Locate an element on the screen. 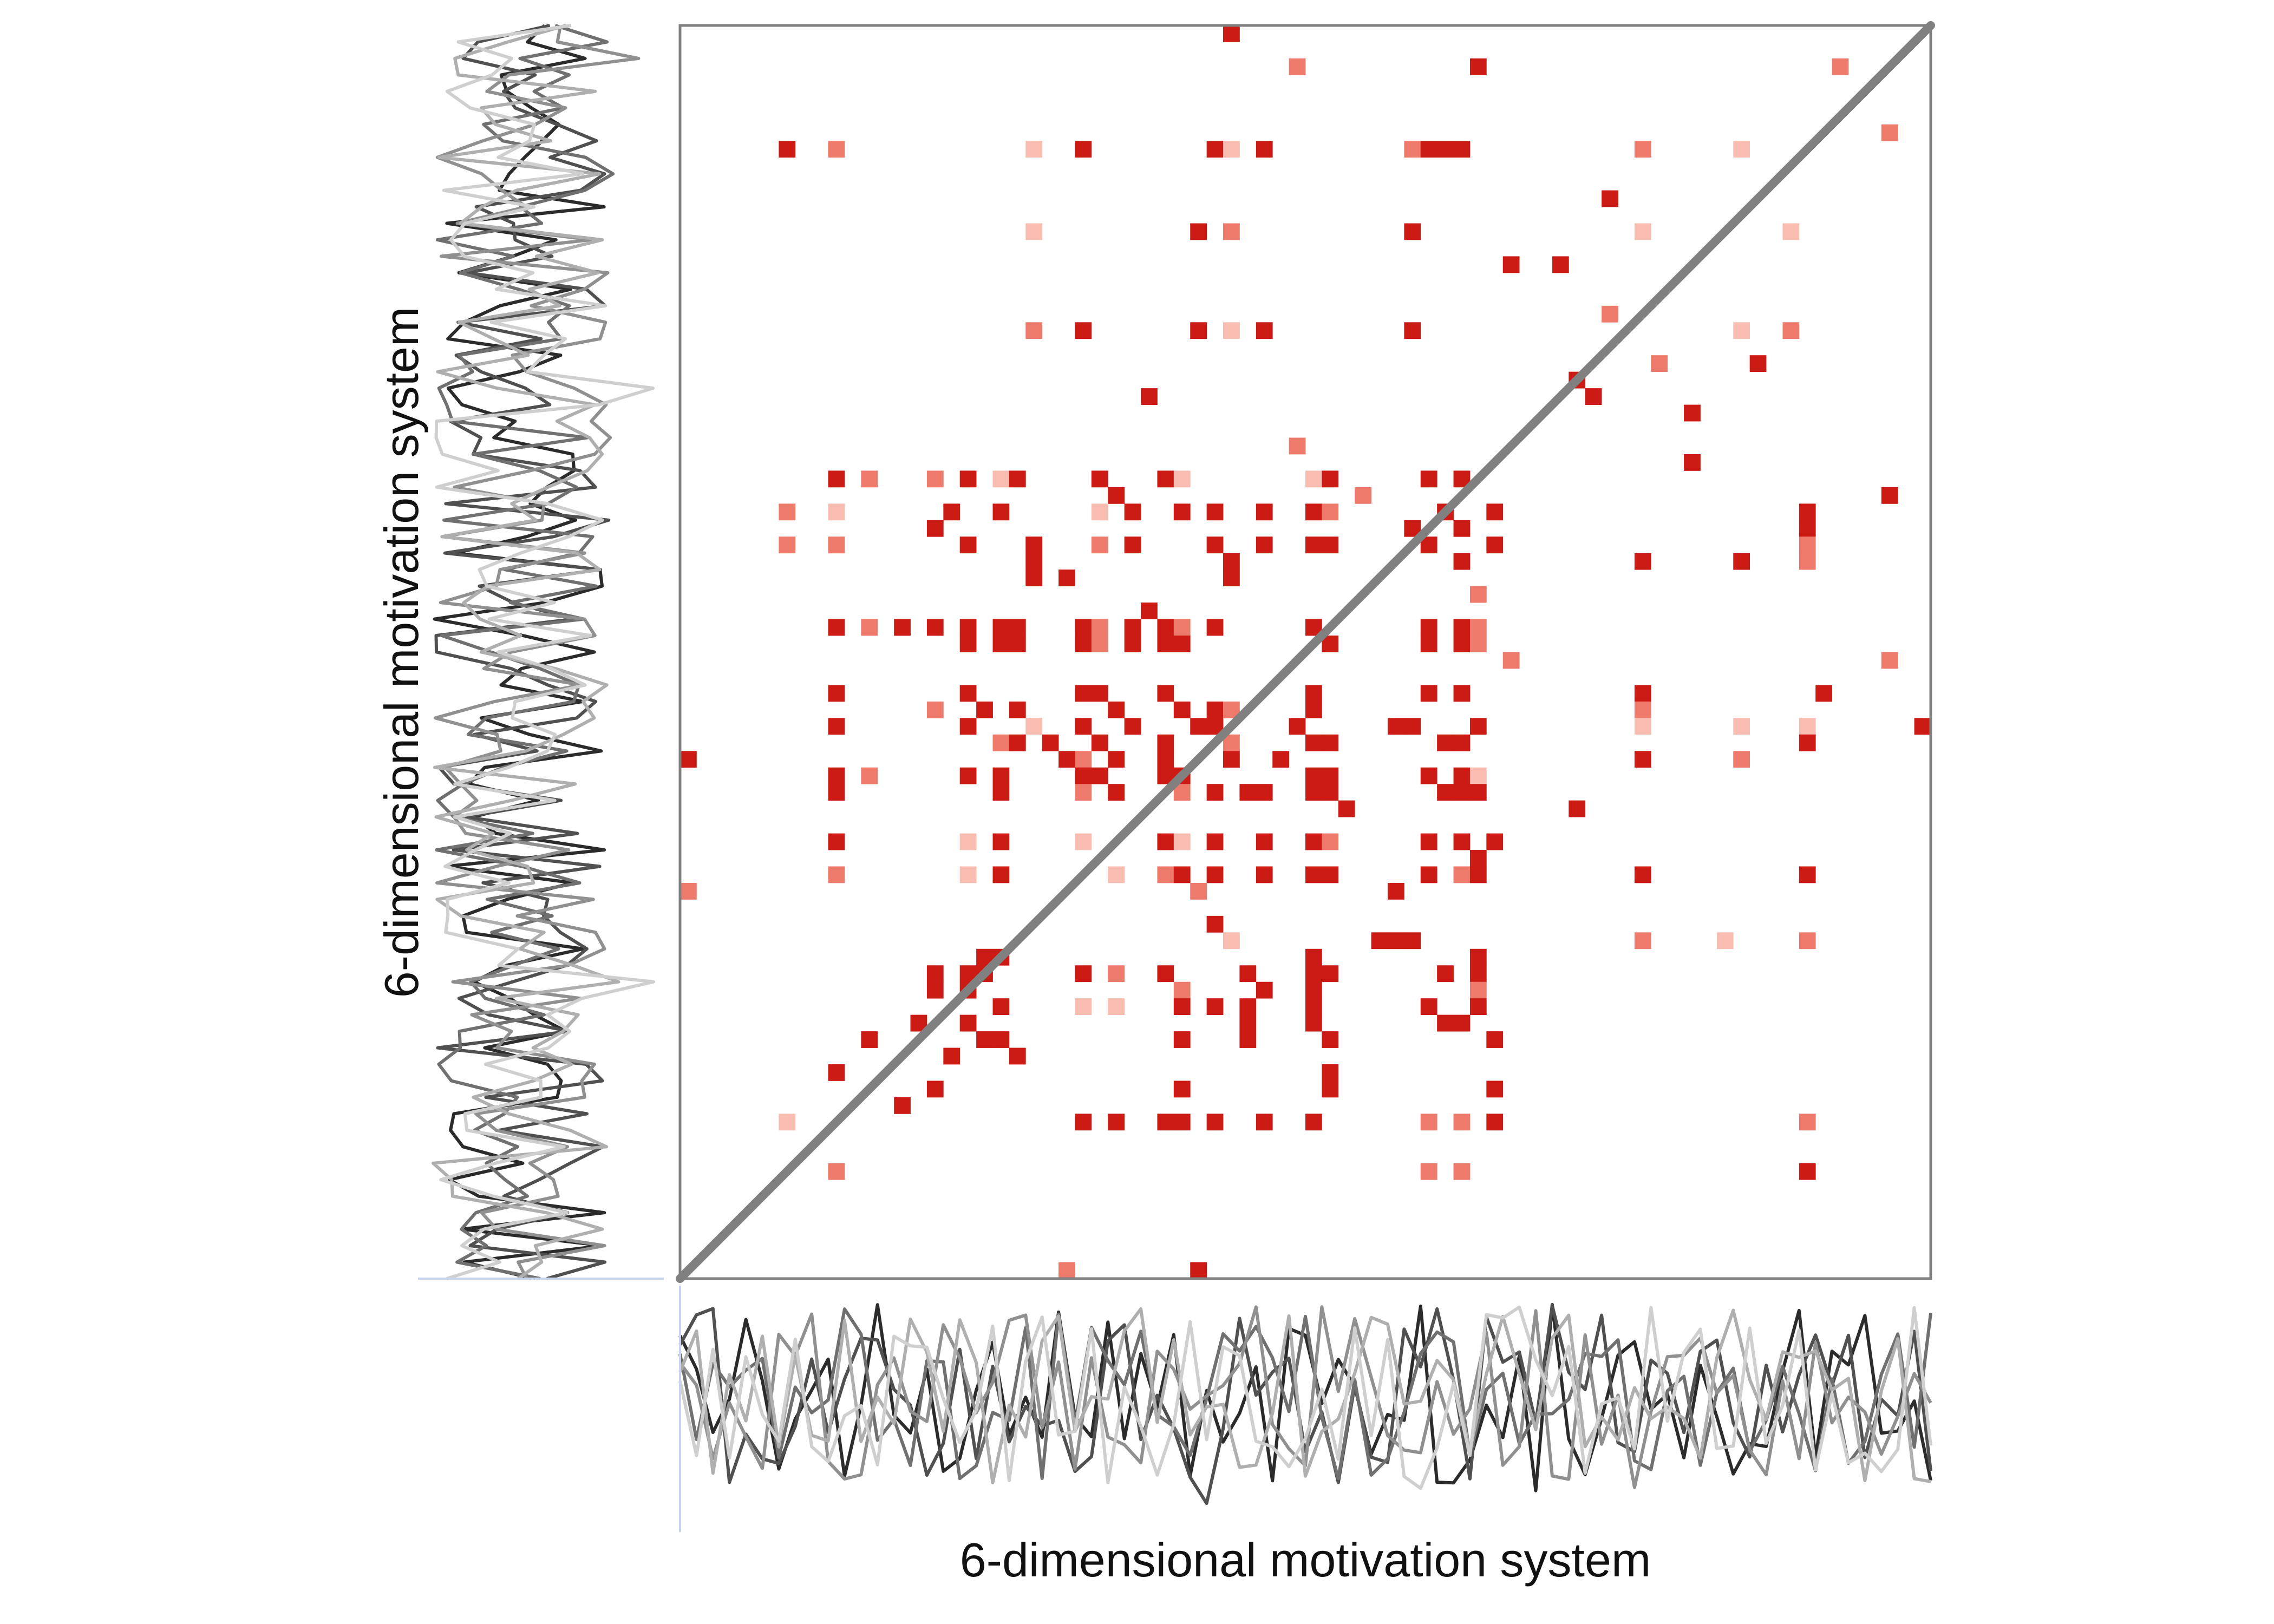  bottom-marginal-series-line is located at coordinates (1305, 1398).